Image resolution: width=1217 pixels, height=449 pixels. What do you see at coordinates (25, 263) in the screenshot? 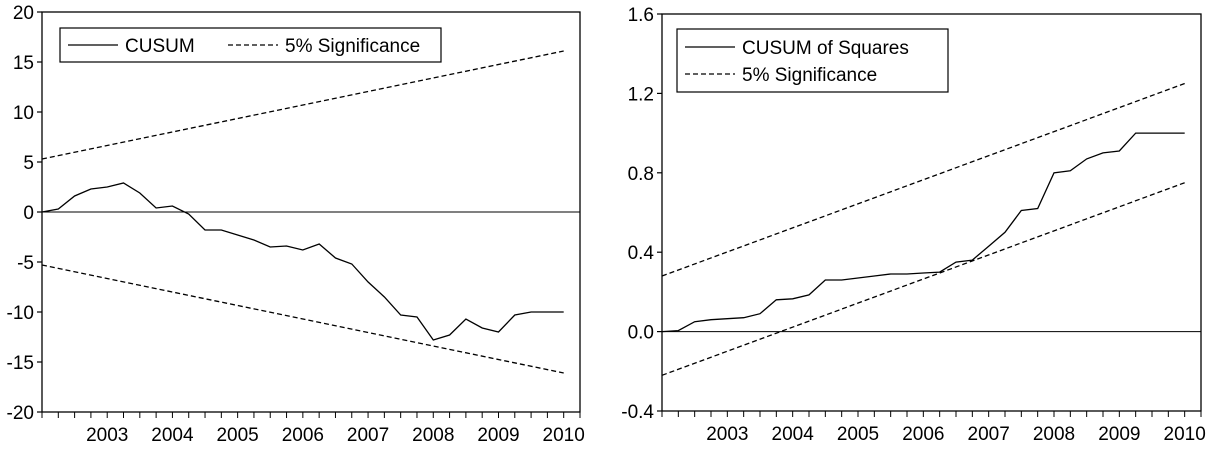
I see `y-tick-label: -5` at bounding box center [25, 263].